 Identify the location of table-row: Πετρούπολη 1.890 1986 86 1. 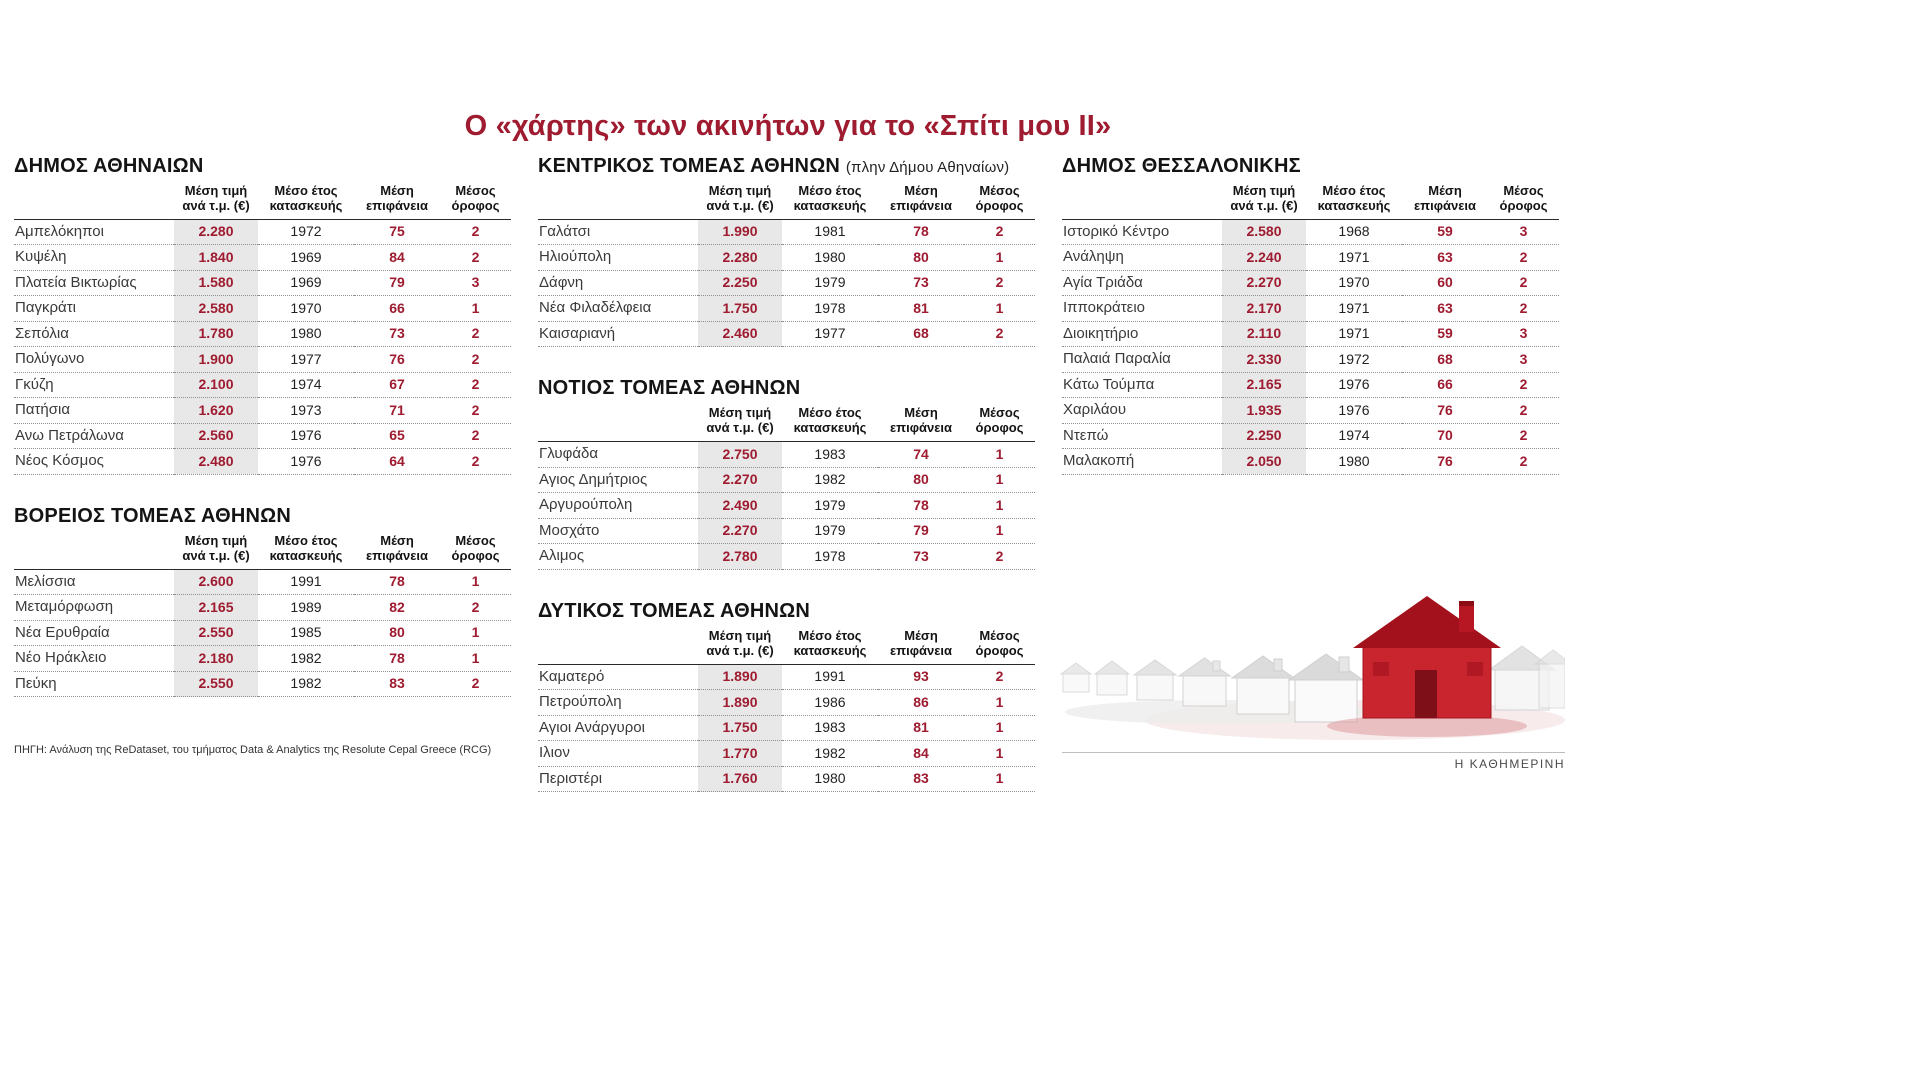
(786, 702).